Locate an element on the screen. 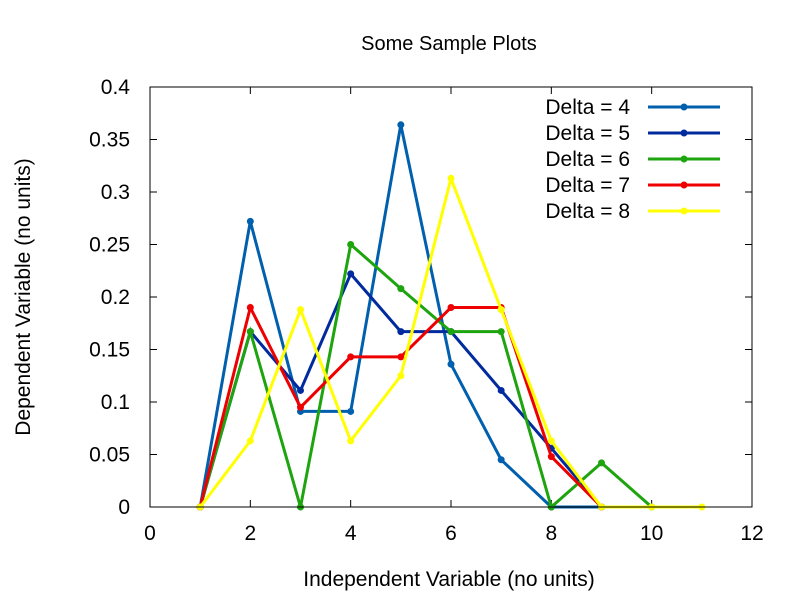 This screenshot has width=800, height=600. y-tick-label: 0.35 is located at coordinates (109, 140).